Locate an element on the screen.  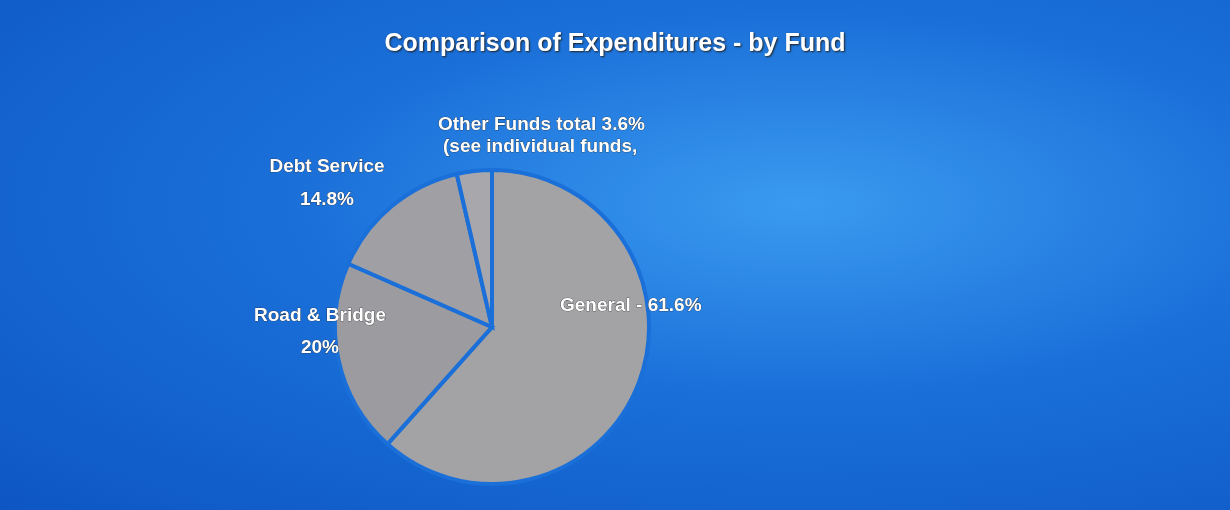
chart-title: Comparison of Expenditures - by Fund is located at coordinates (615, 42).